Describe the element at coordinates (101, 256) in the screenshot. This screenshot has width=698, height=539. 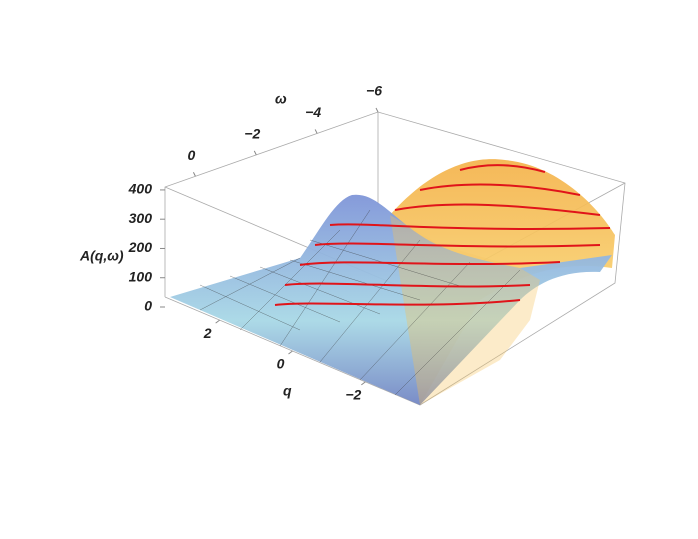
I see `z-axis-title: A(q,ω)` at that location.